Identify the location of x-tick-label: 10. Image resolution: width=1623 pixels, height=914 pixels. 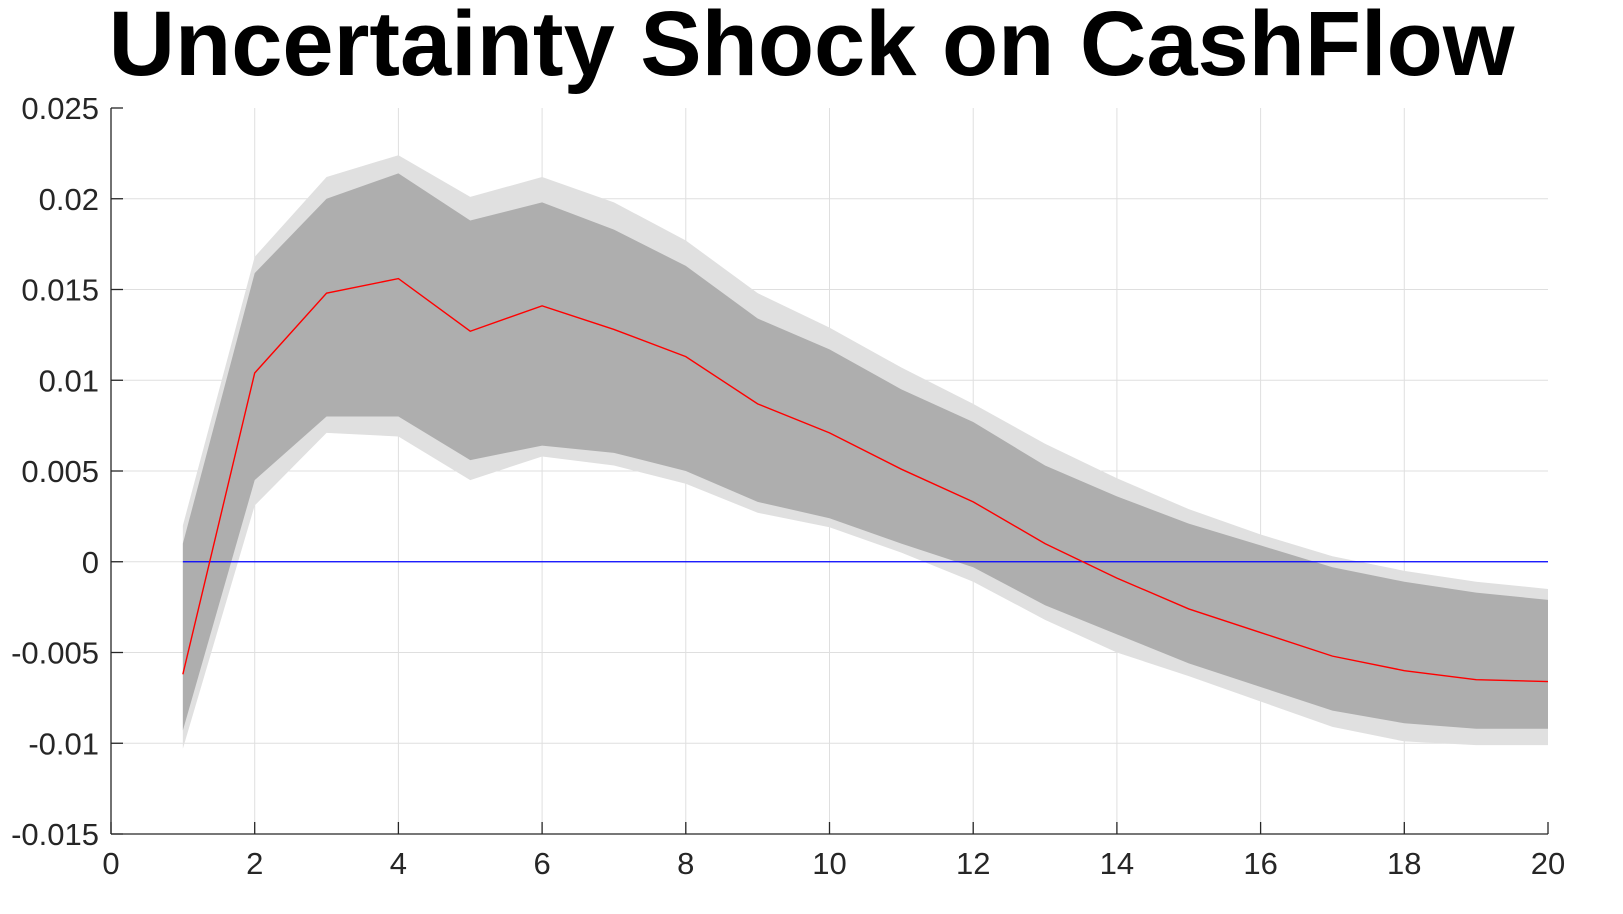
(829, 863).